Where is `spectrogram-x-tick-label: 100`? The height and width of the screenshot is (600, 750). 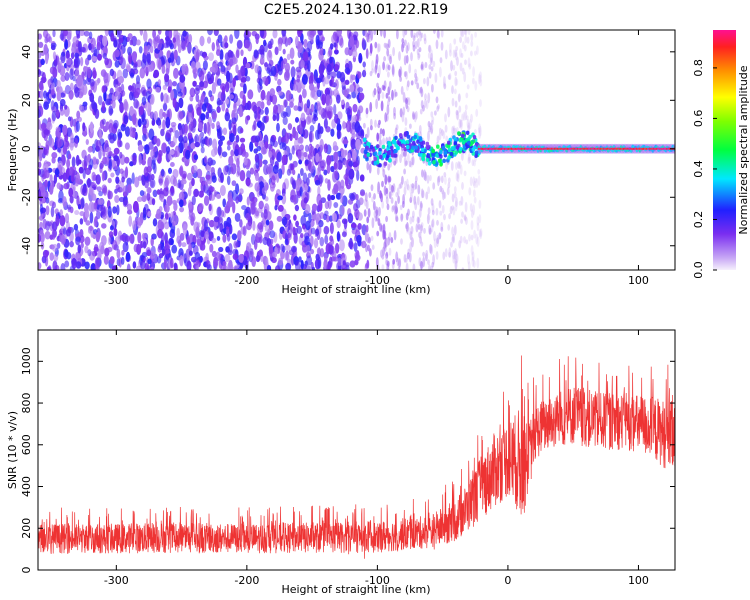
spectrogram-x-tick-label: 100 is located at coordinates (638, 280).